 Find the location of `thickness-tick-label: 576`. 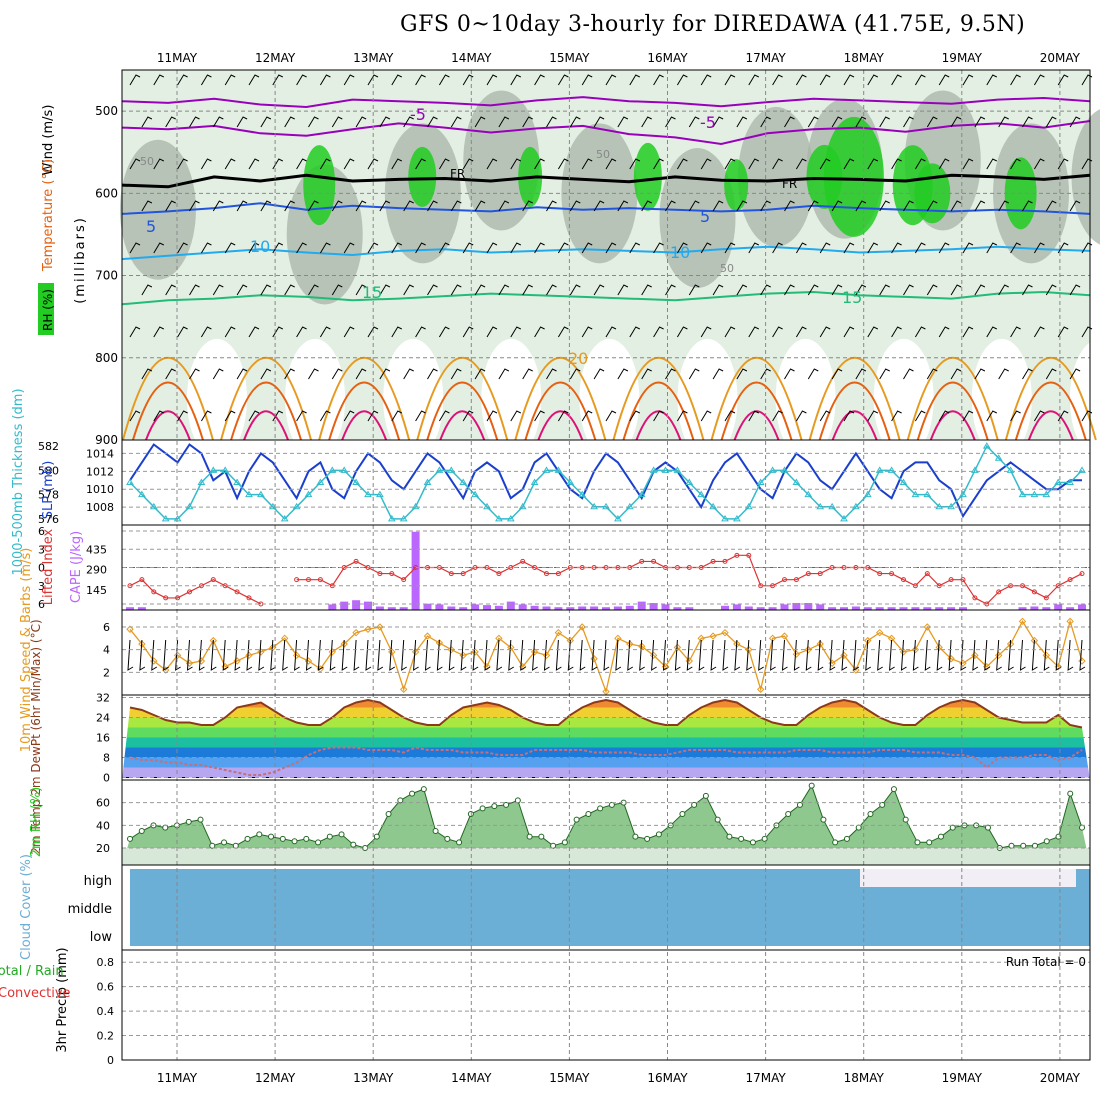

thickness-tick-label: 576 is located at coordinates (48, 519).